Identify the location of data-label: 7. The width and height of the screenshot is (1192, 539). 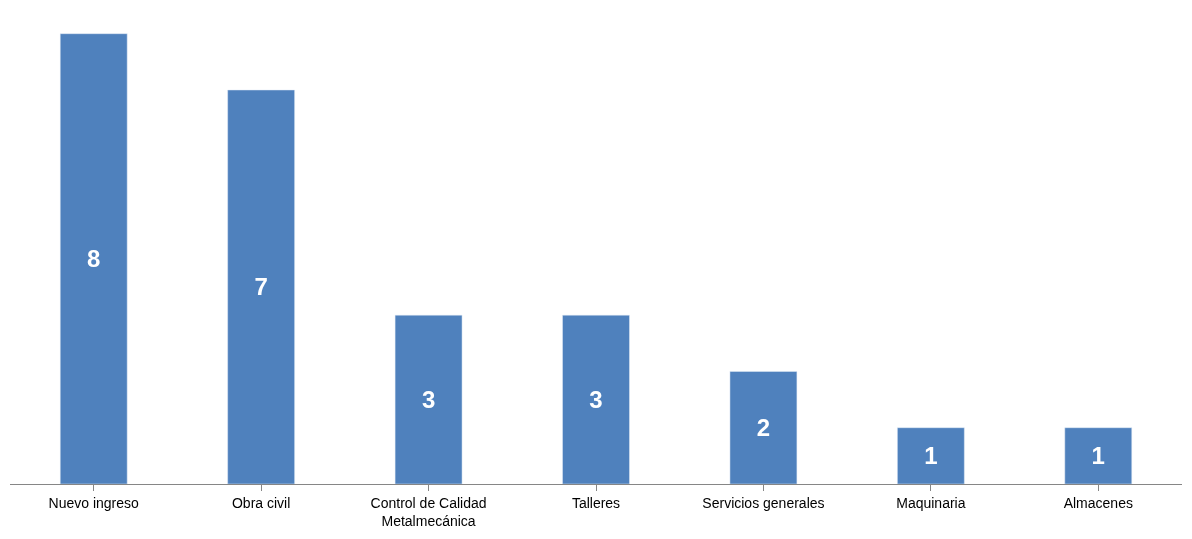
(261, 287).